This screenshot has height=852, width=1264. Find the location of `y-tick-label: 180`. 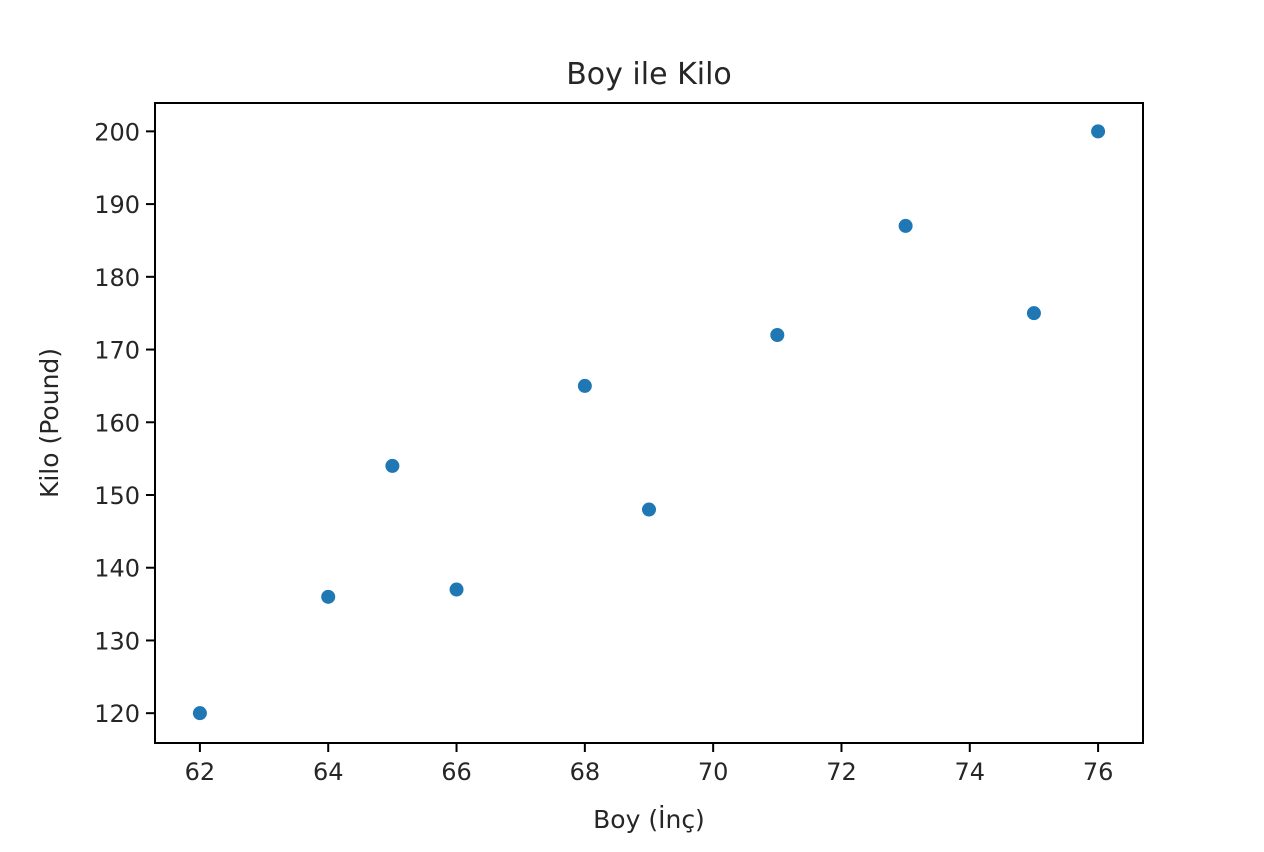

y-tick-label: 180 is located at coordinates (117, 278).